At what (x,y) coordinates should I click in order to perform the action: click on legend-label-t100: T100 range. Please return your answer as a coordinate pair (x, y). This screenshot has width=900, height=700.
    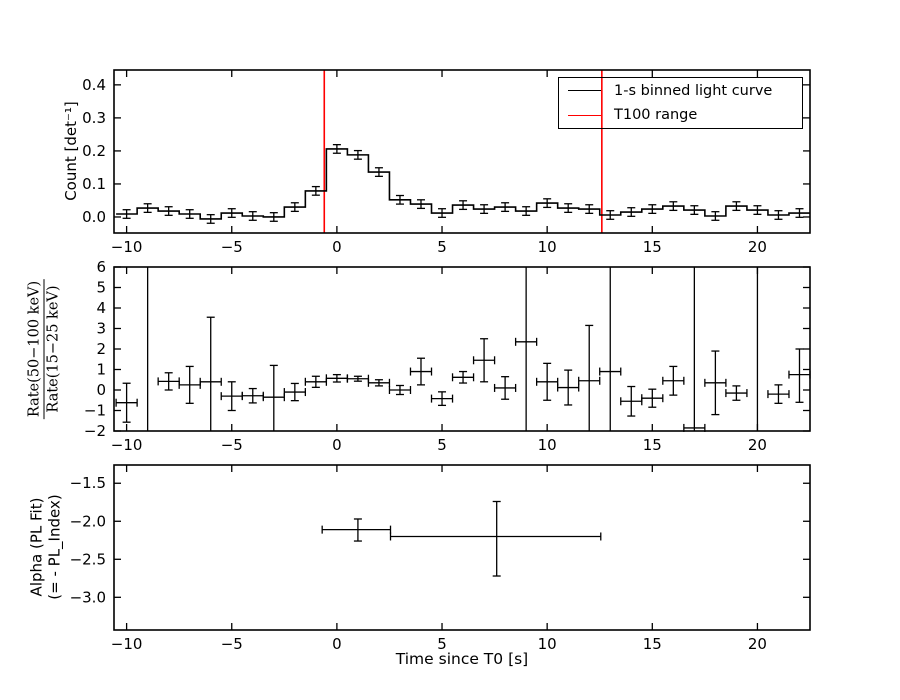
    Looking at the image, I should click on (656, 115).